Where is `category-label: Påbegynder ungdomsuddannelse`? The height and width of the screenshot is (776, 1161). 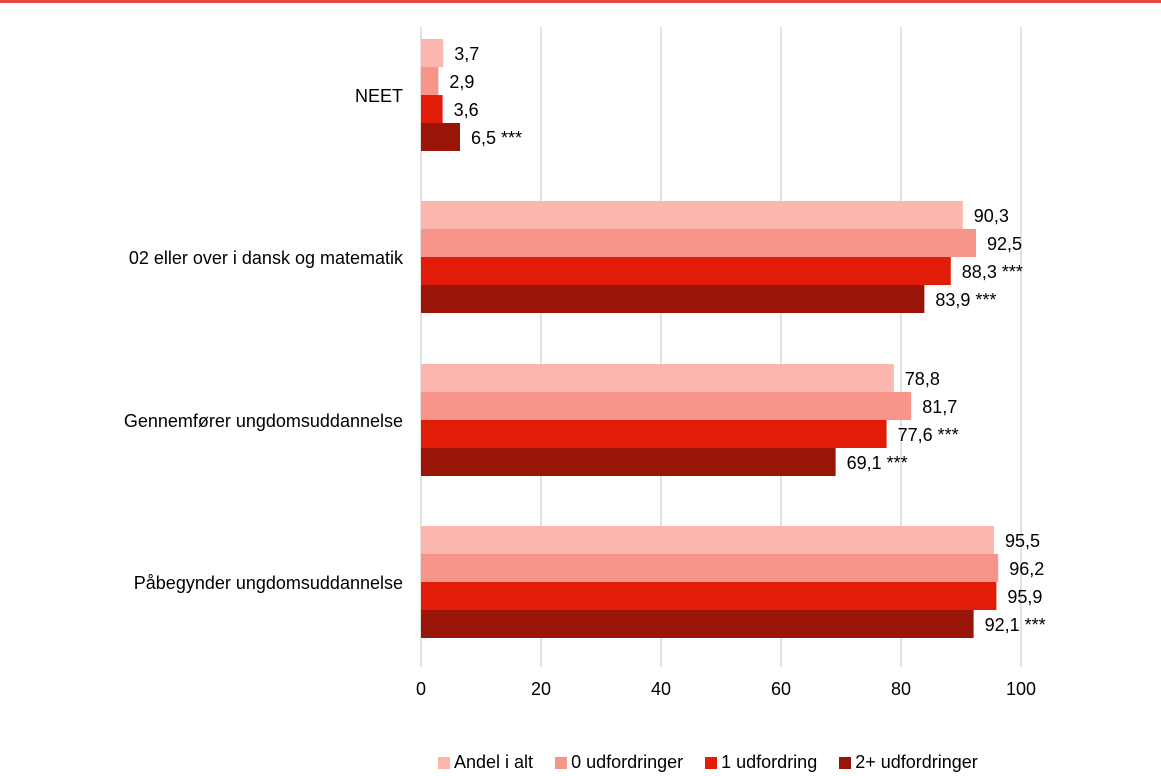
category-label: Påbegynder ungdomsuddannelse is located at coordinates (268, 583).